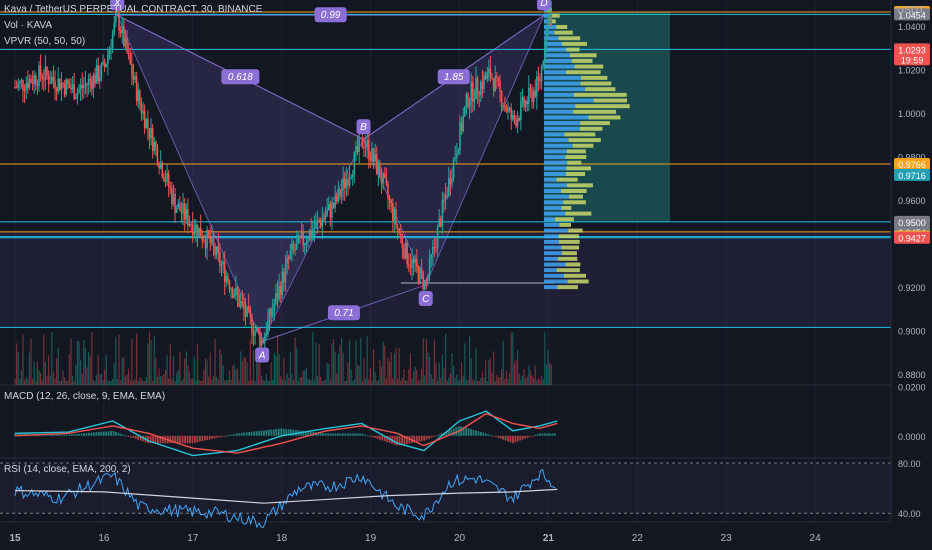 The image size is (932, 550). I want to click on macd-legend: MACD (12, 26, close, 9, EMA, EMA), so click(85, 396).